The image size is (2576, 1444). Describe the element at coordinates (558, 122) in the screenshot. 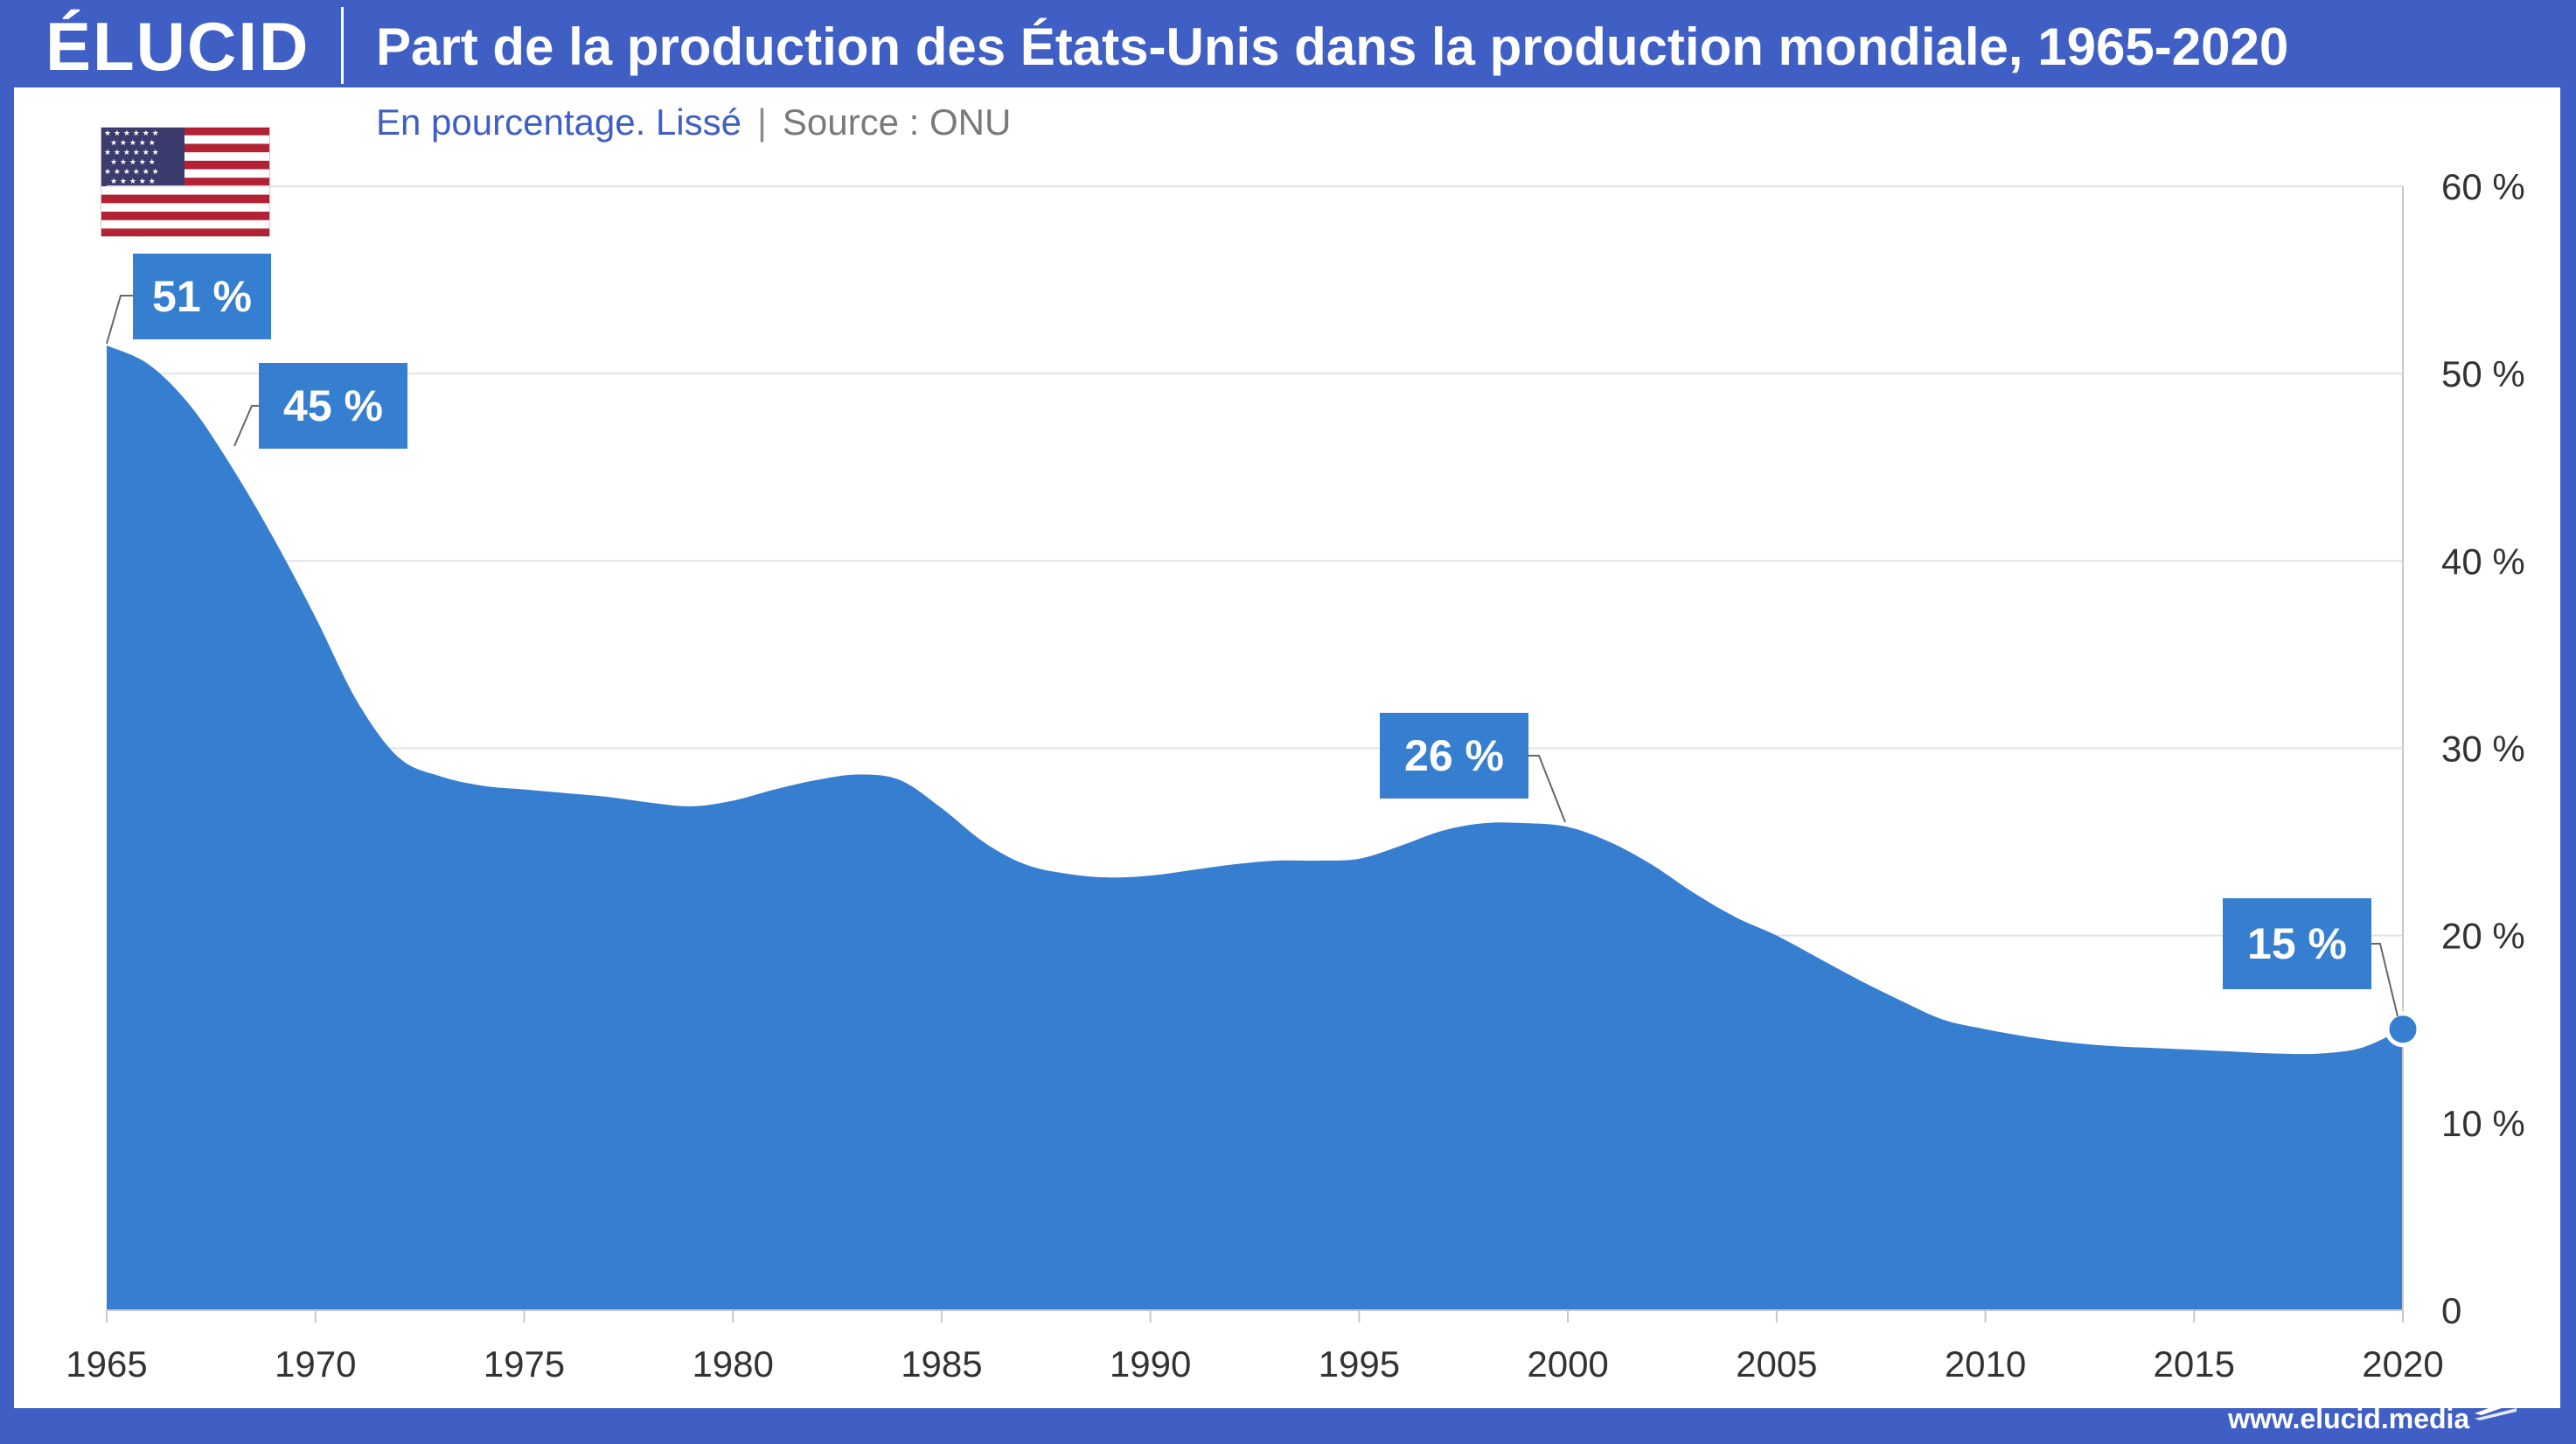

I see `subtitle-description: En pourcentage. Lissé` at that location.